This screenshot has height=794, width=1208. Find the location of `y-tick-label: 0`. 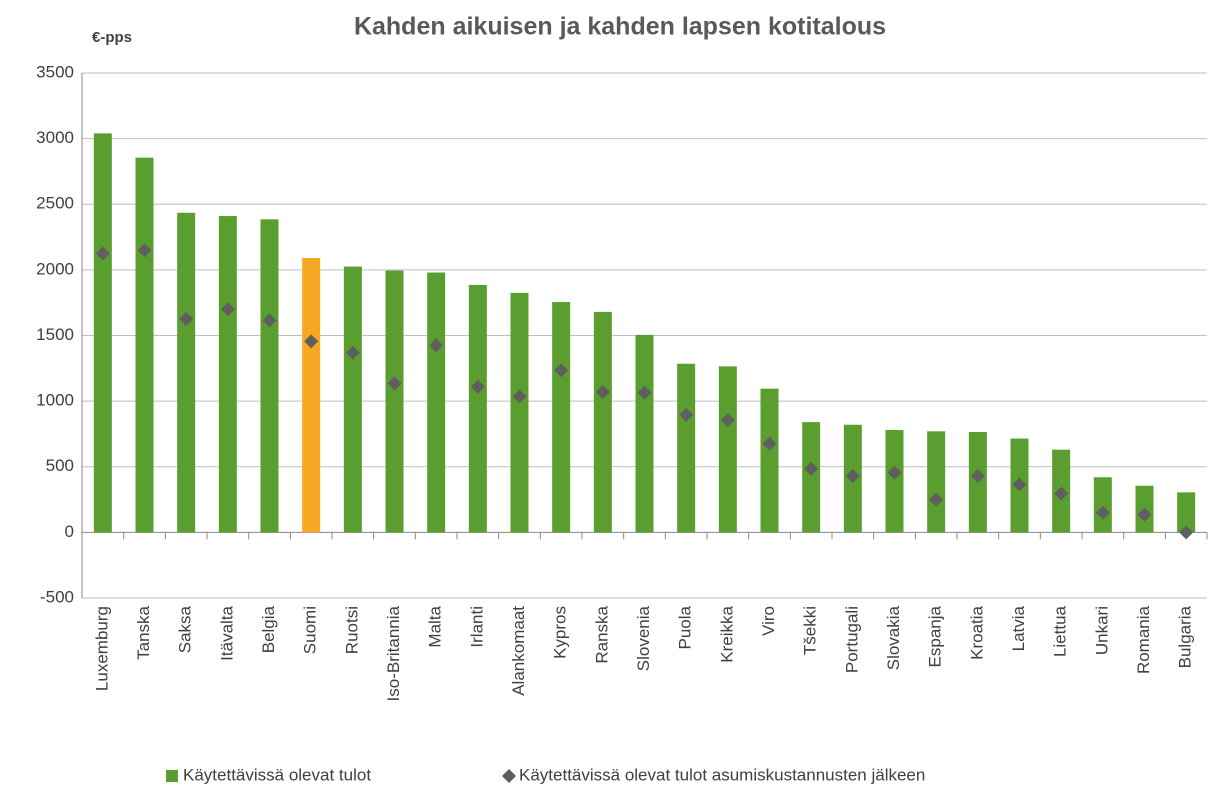

y-tick-label: 0 is located at coordinates (69, 531).